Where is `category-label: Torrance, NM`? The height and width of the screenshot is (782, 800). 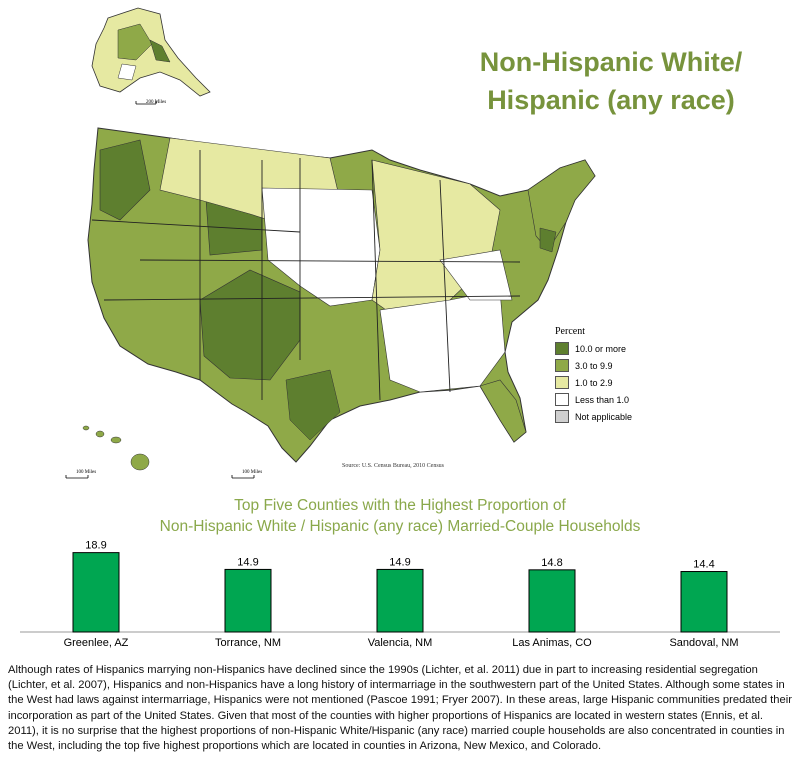
category-label: Torrance, NM is located at coordinates (248, 643).